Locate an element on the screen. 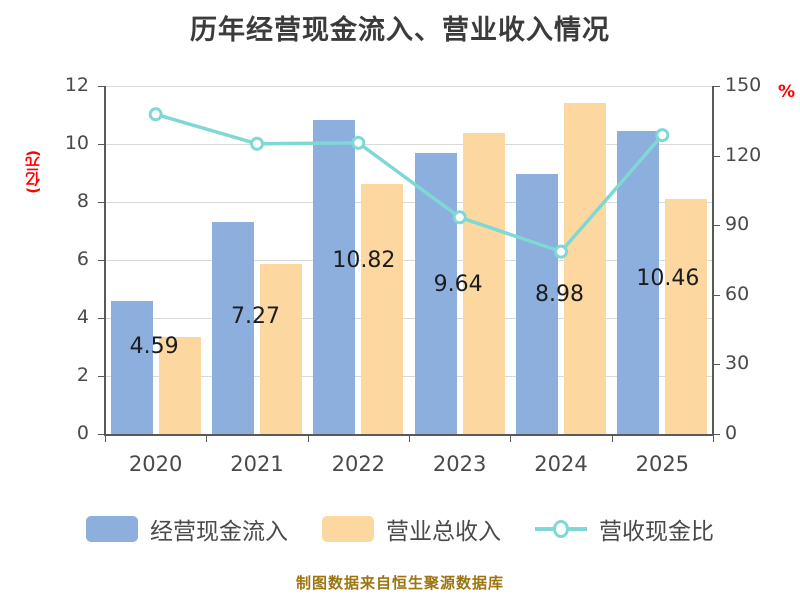 The width and height of the screenshot is (800, 600). chart-legend: 经营现金流入 营业总收入 营收现金比 is located at coordinates (400, 529).